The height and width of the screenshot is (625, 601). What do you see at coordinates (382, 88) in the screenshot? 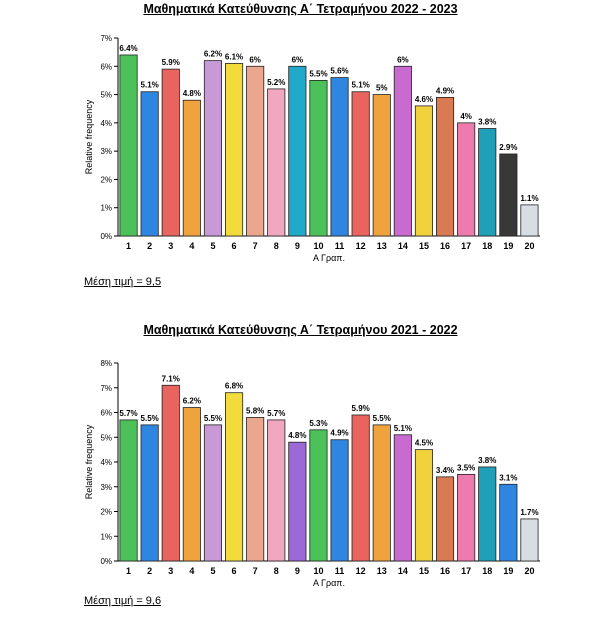
I see `data-label: 5%` at bounding box center [382, 88].